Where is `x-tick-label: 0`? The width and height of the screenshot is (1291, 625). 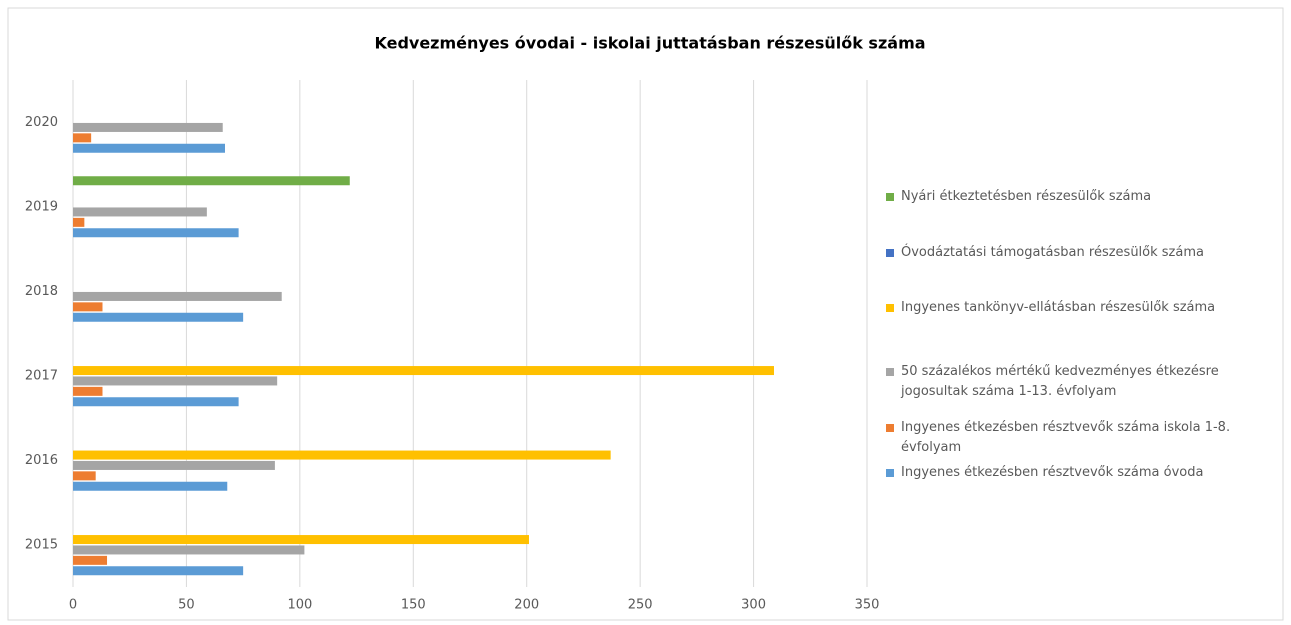 x-tick-label: 0 is located at coordinates (73, 605).